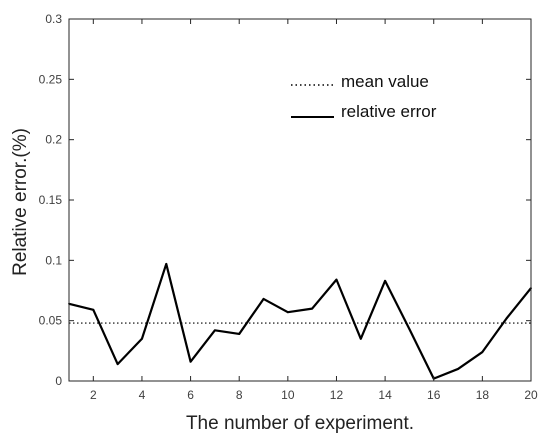  Describe the element at coordinates (20, 202) in the screenshot. I see `y-axis-title: Relative error.(%)` at that location.